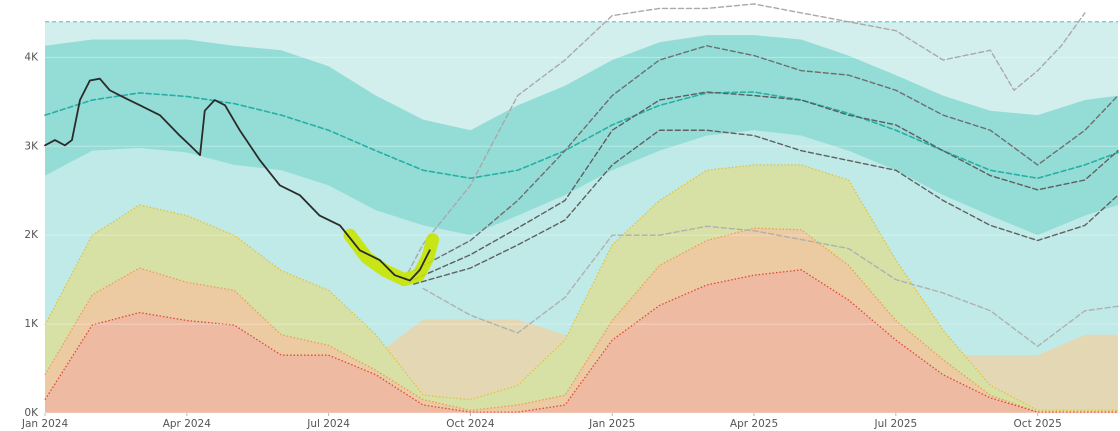 This screenshot has height=431, width=1120. Describe the element at coordinates (328, 424) in the screenshot. I see `x-tick-label: Jul 2024` at that location.